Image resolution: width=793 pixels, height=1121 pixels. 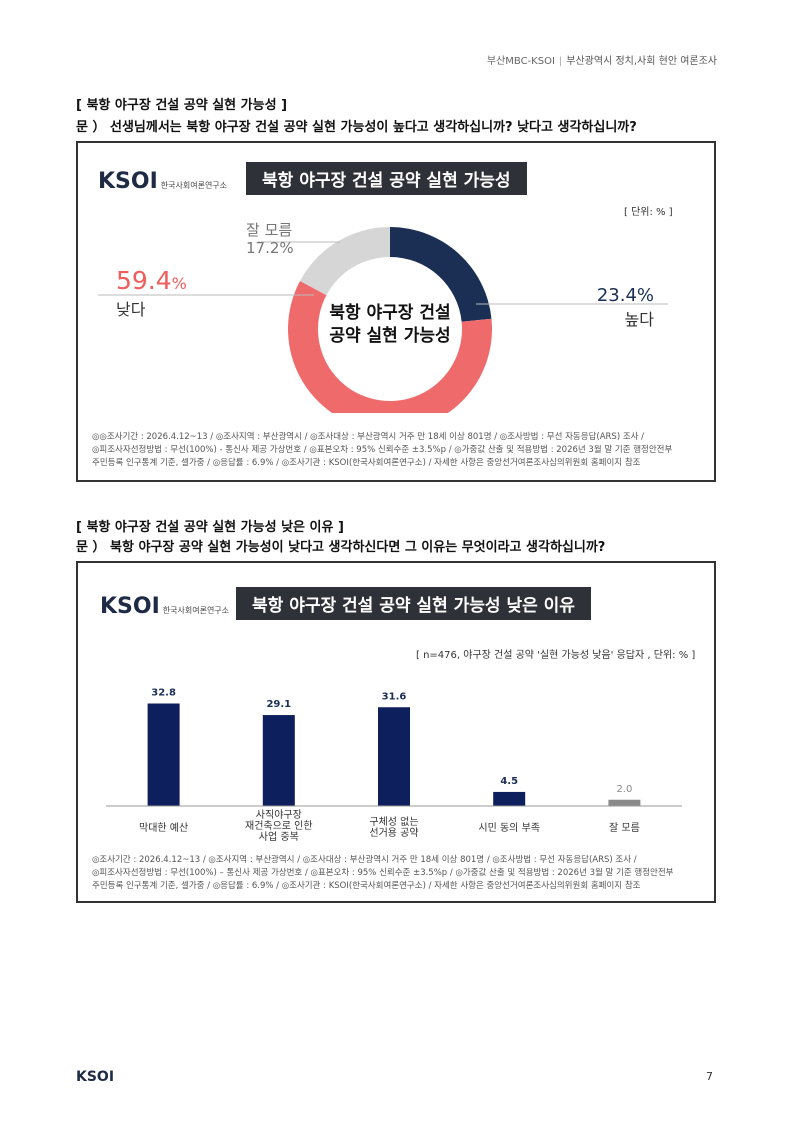 I want to click on label-high: 높다, so click(x=640, y=319).